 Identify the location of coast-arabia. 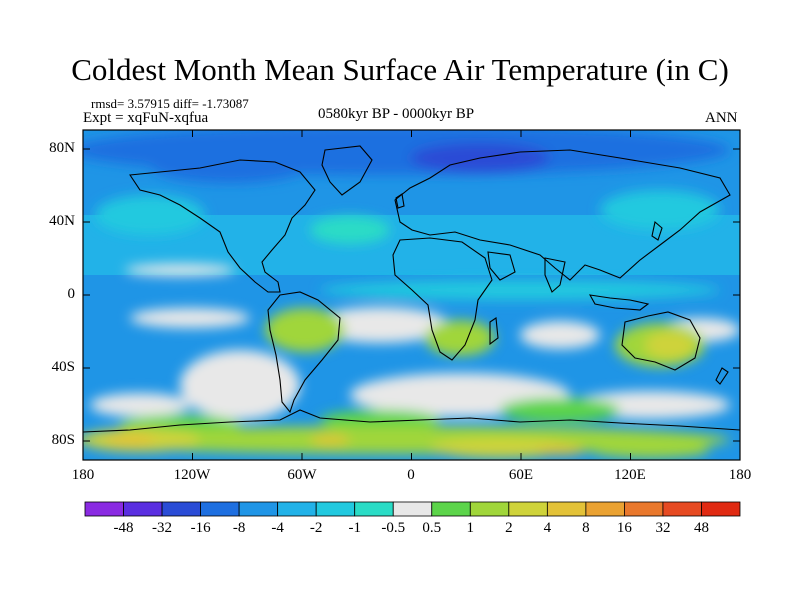
(501, 266).